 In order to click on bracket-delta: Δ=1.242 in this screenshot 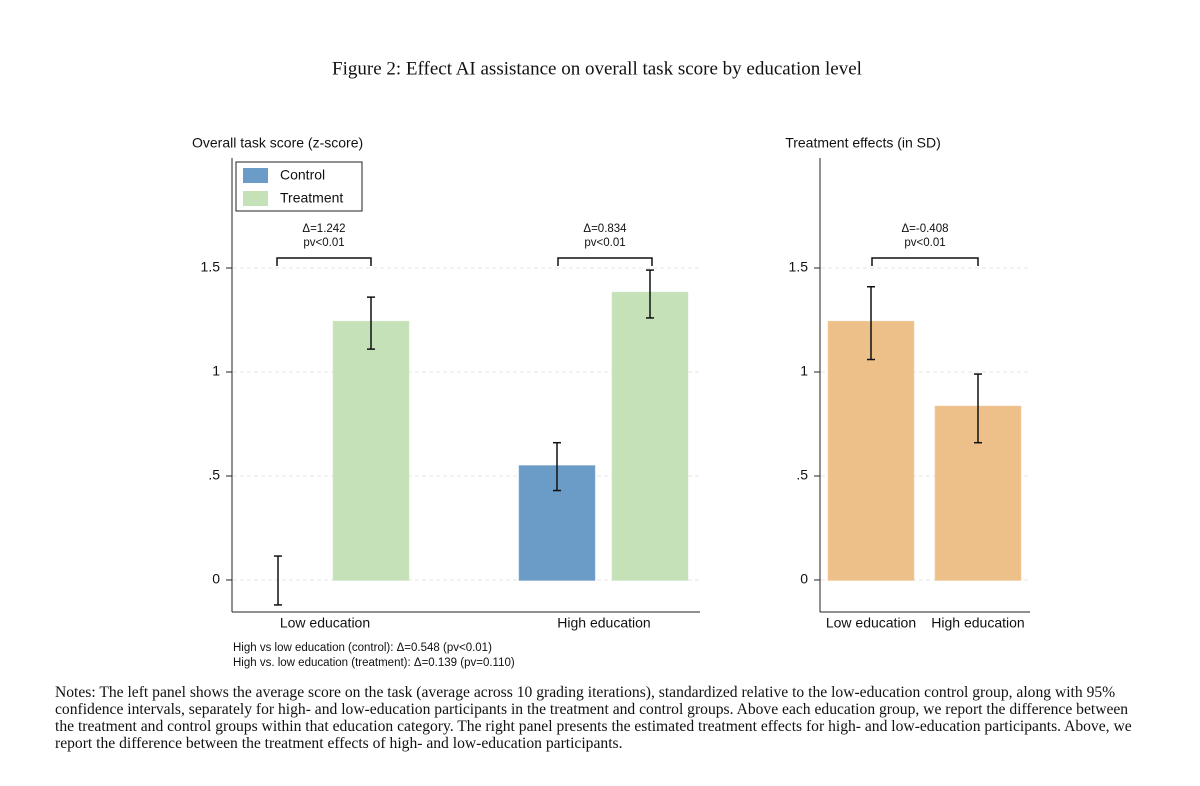, I will do `click(323, 229)`.